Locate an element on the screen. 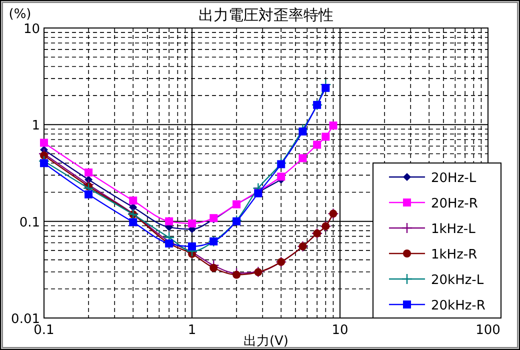 The height and width of the screenshot is (350, 520). legend-label: 1kHz-L is located at coordinates (453, 229).